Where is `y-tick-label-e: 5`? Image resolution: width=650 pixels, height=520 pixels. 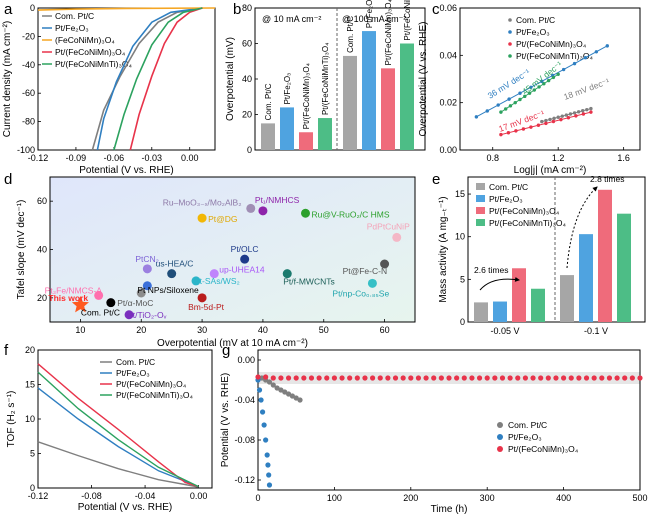
y-tick-label-e: 5 is located at coordinates (462, 279).